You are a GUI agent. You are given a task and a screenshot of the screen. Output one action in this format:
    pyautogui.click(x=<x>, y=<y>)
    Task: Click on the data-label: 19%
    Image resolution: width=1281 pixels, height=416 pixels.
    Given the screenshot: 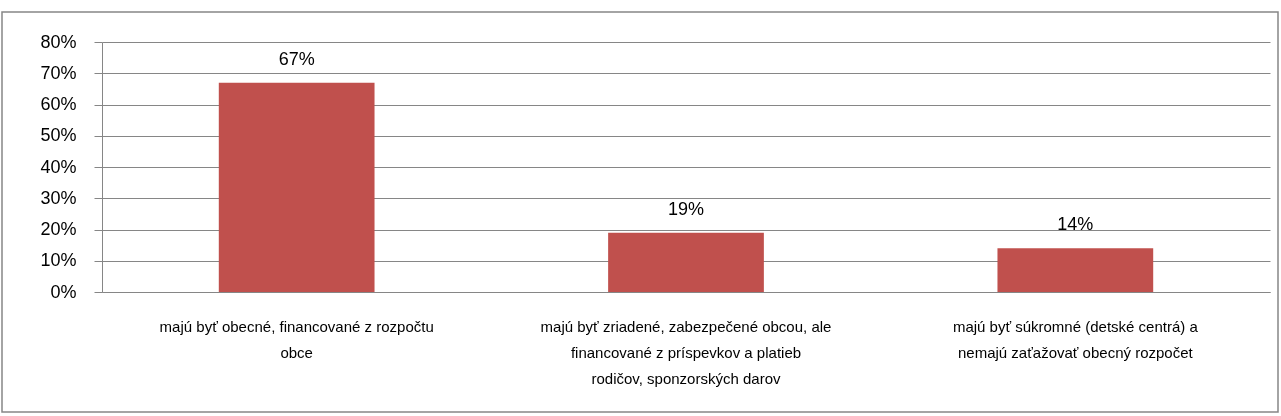 What is the action you would take?
    pyautogui.click(x=686, y=208)
    